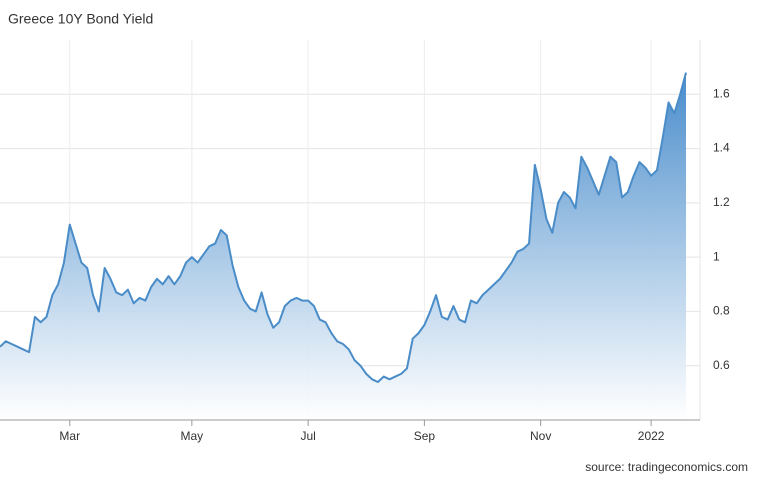 This screenshot has width=760, height=477. I want to click on y-tick-label: 1.4, so click(721, 148).